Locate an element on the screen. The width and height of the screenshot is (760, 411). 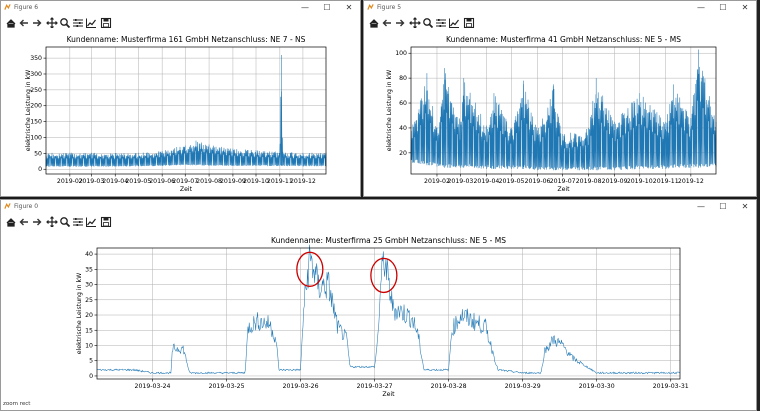
x-tick-label: 2019-06 is located at coordinates (162, 181).